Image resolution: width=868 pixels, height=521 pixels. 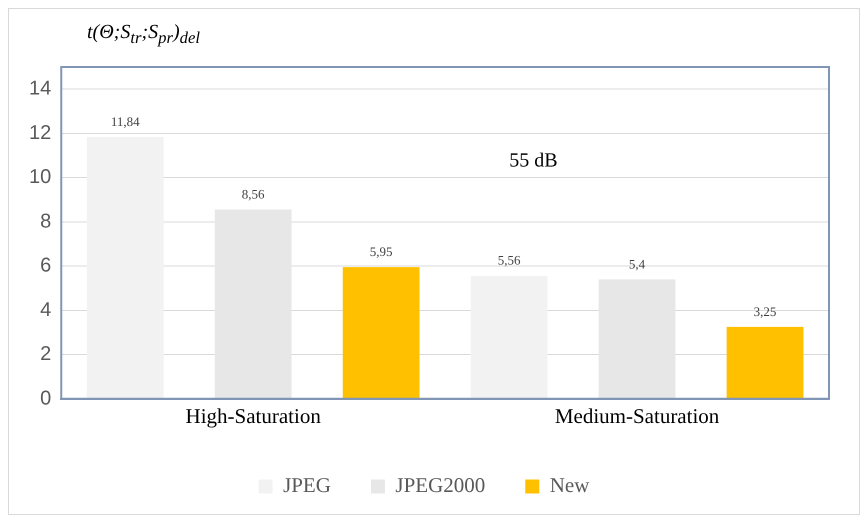 What do you see at coordinates (46, 309) in the screenshot?
I see `y-tick-label: 4` at bounding box center [46, 309].